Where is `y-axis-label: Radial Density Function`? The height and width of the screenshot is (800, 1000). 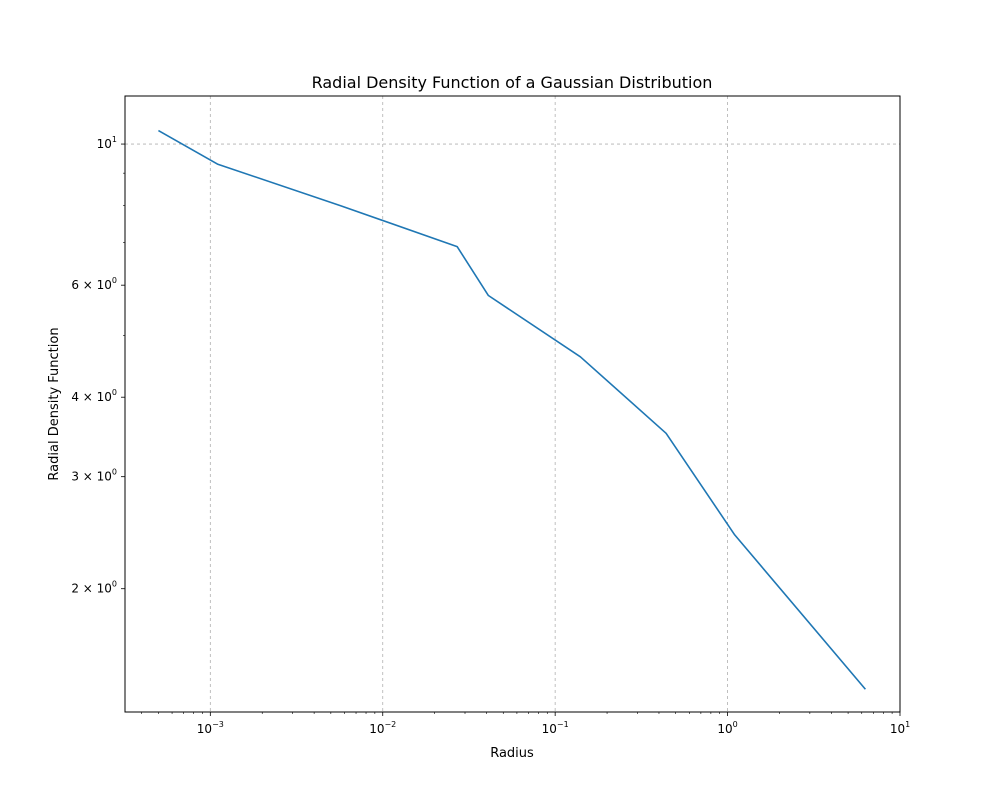 y-axis-label: Radial Density Function is located at coordinates (54, 403).